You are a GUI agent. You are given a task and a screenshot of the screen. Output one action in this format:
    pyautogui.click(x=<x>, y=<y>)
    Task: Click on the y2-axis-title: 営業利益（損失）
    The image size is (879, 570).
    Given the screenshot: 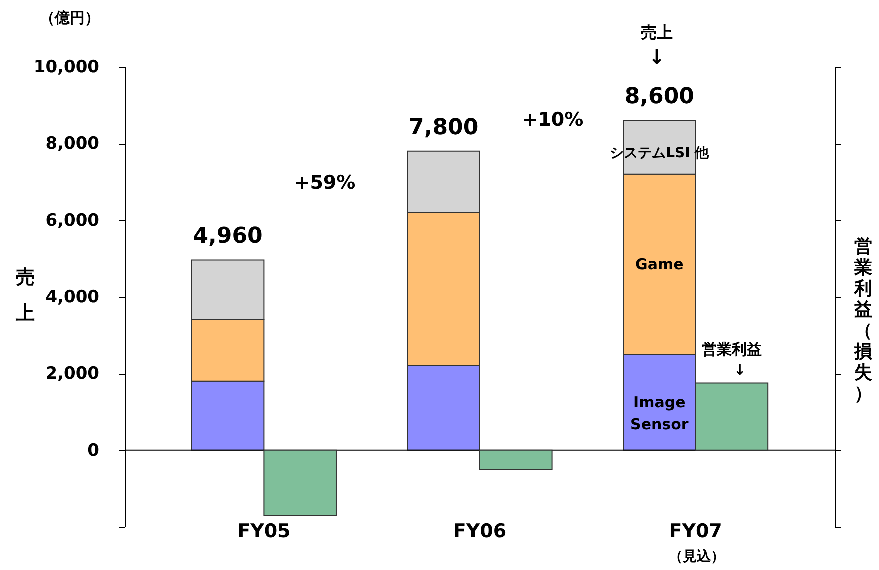 What is the action you would take?
    pyautogui.click(x=863, y=320)
    